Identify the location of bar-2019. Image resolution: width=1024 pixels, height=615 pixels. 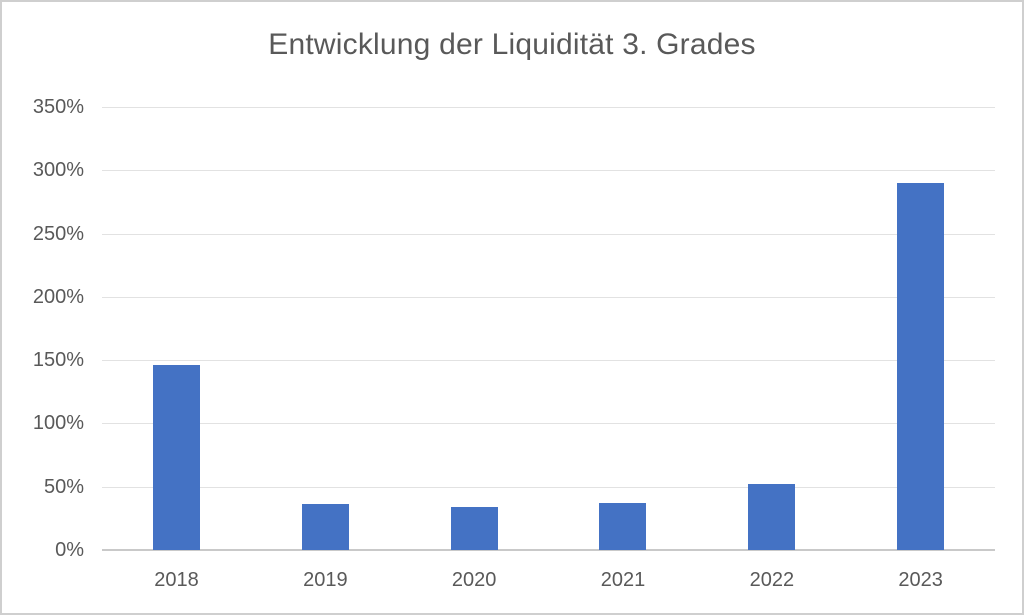
(325, 527).